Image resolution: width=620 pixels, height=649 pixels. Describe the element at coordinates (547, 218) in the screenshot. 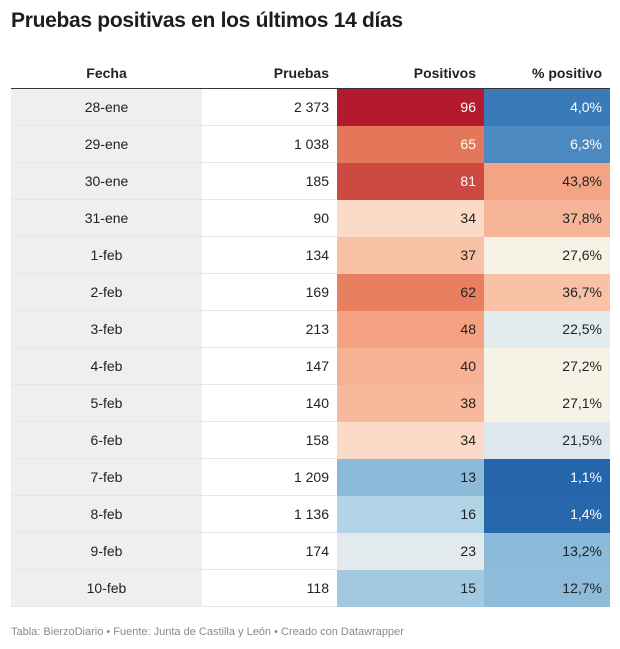

I see `pct-positivo-cell: 37,8%` at that location.